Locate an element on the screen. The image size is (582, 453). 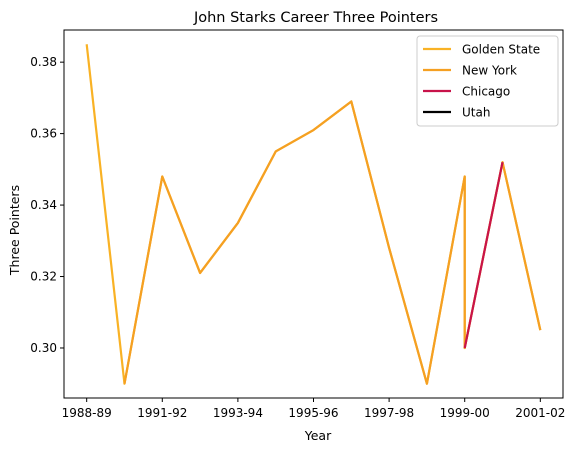
legend-label: Chicago is located at coordinates (486, 92).